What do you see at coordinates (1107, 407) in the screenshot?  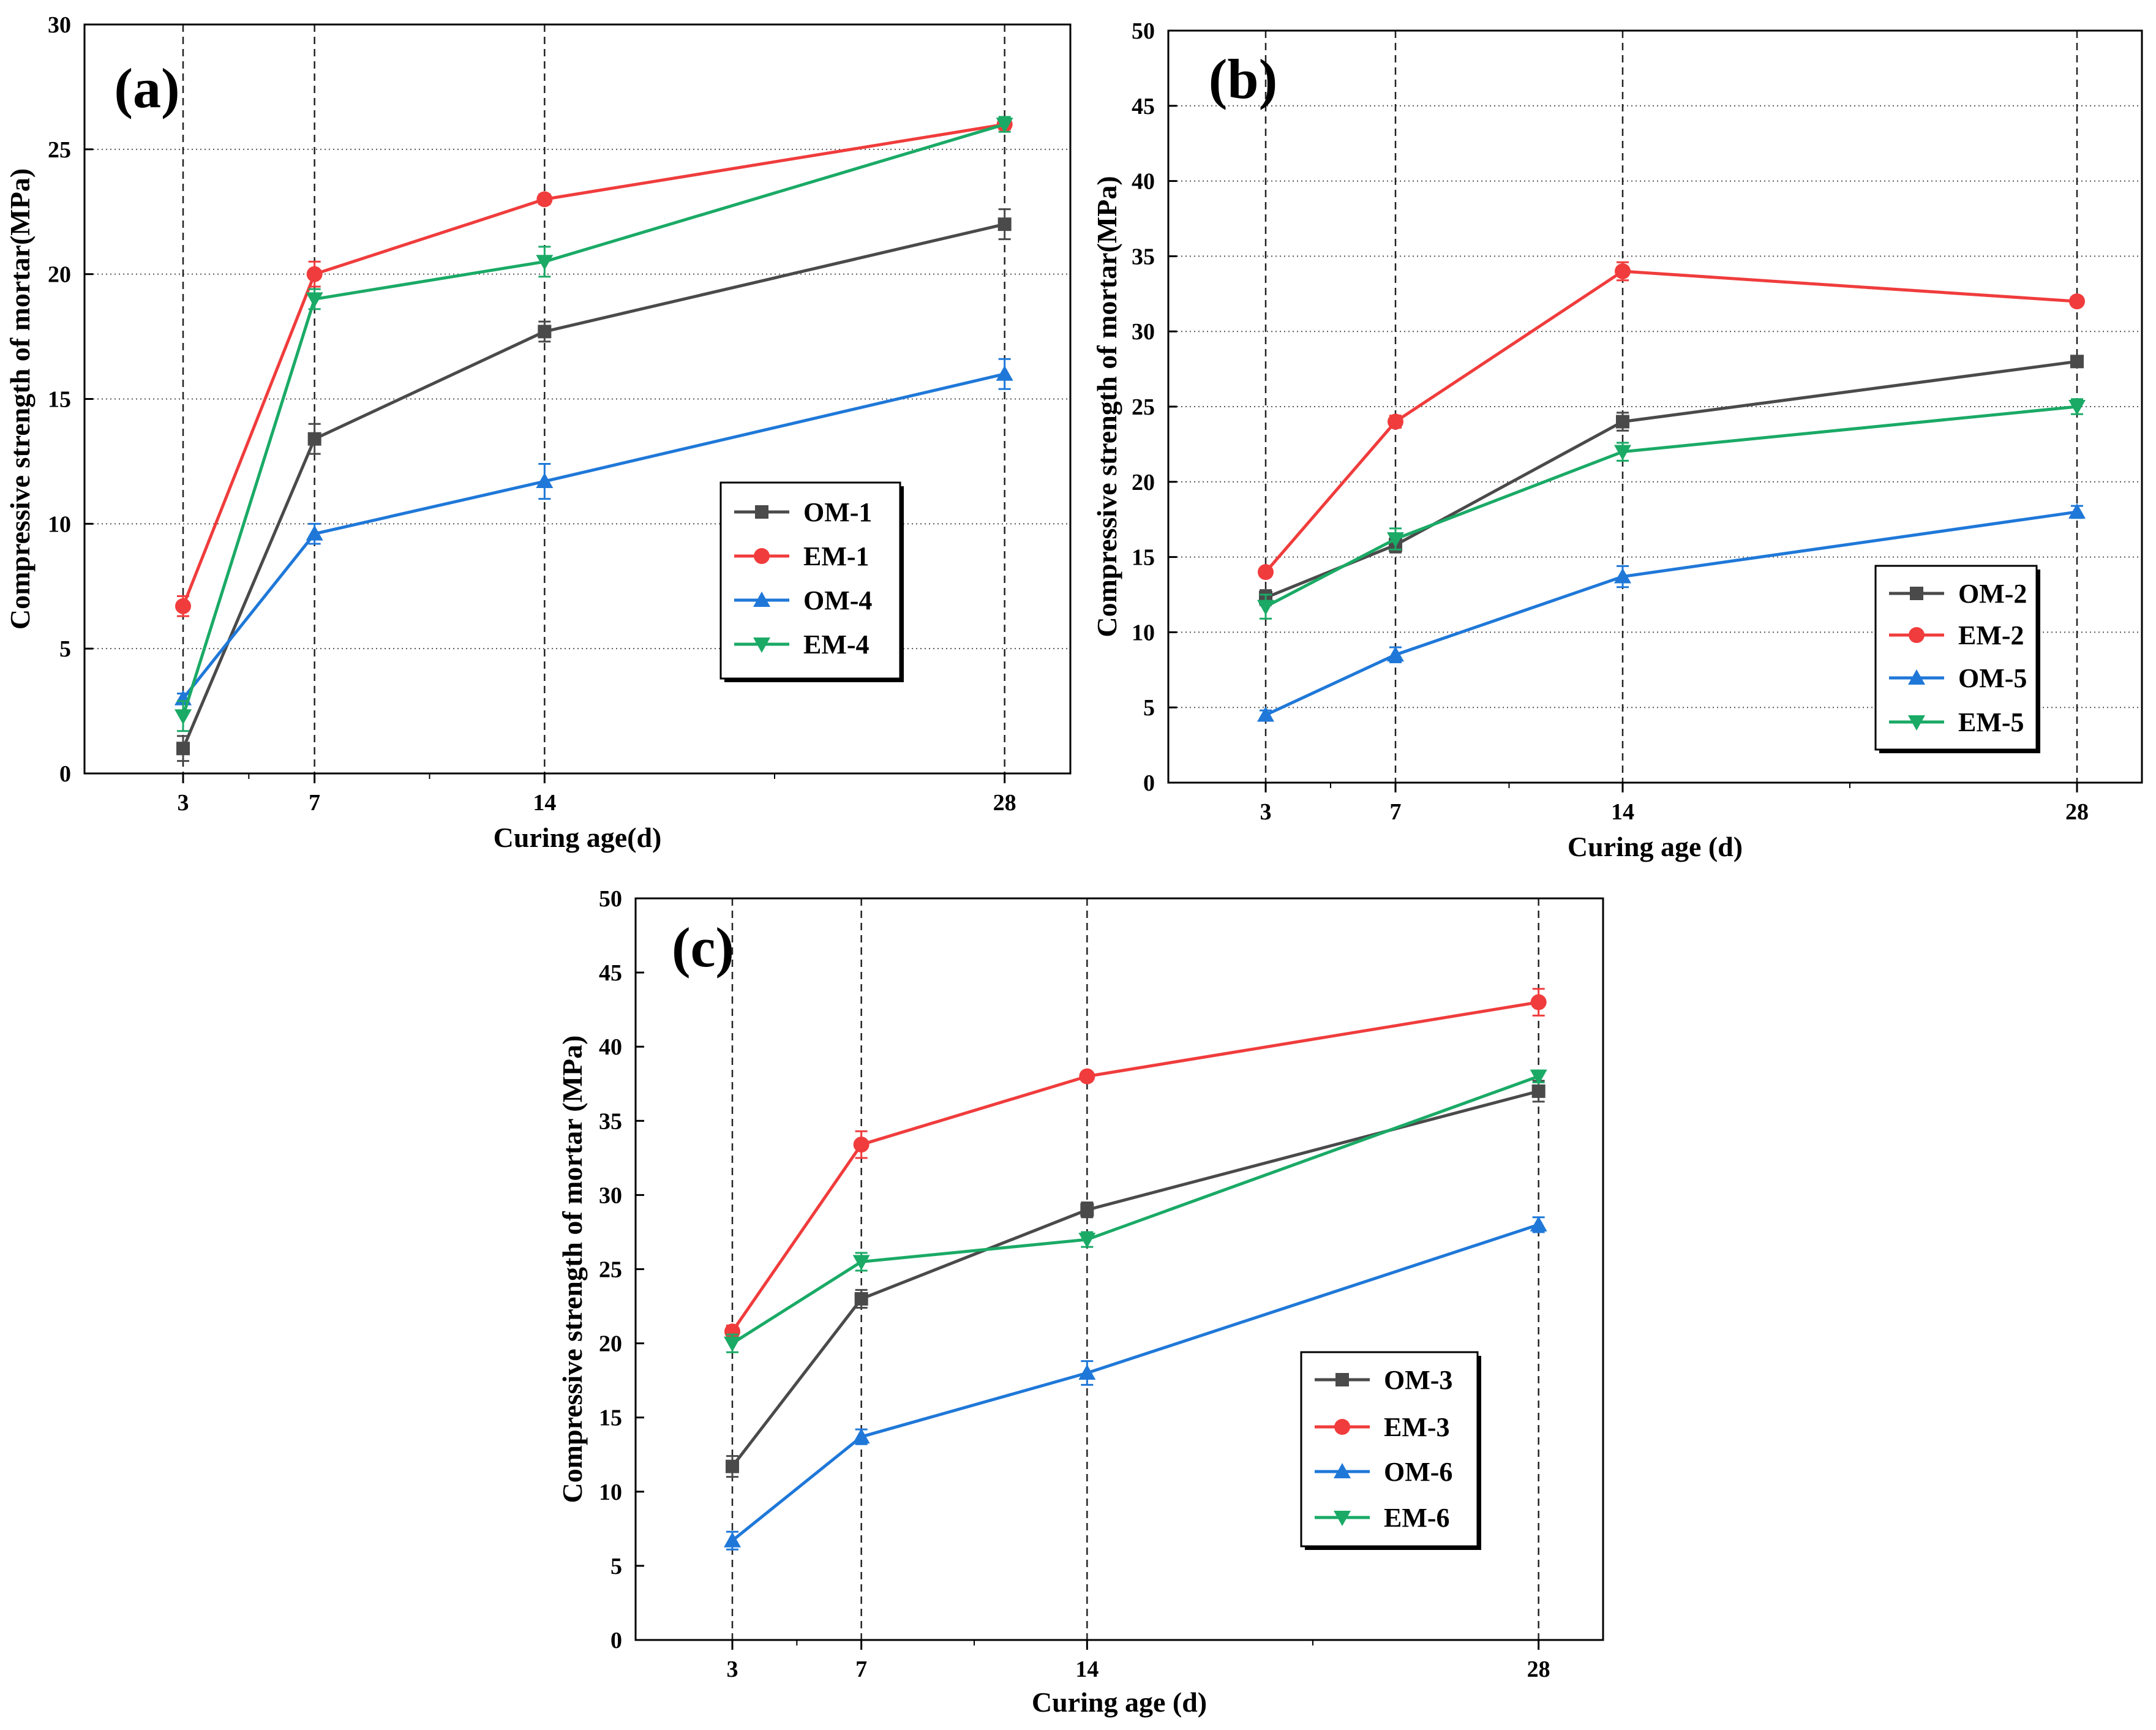 I see `y-axis-title: Compressive strength of mortar(MPa)` at bounding box center [1107, 407].